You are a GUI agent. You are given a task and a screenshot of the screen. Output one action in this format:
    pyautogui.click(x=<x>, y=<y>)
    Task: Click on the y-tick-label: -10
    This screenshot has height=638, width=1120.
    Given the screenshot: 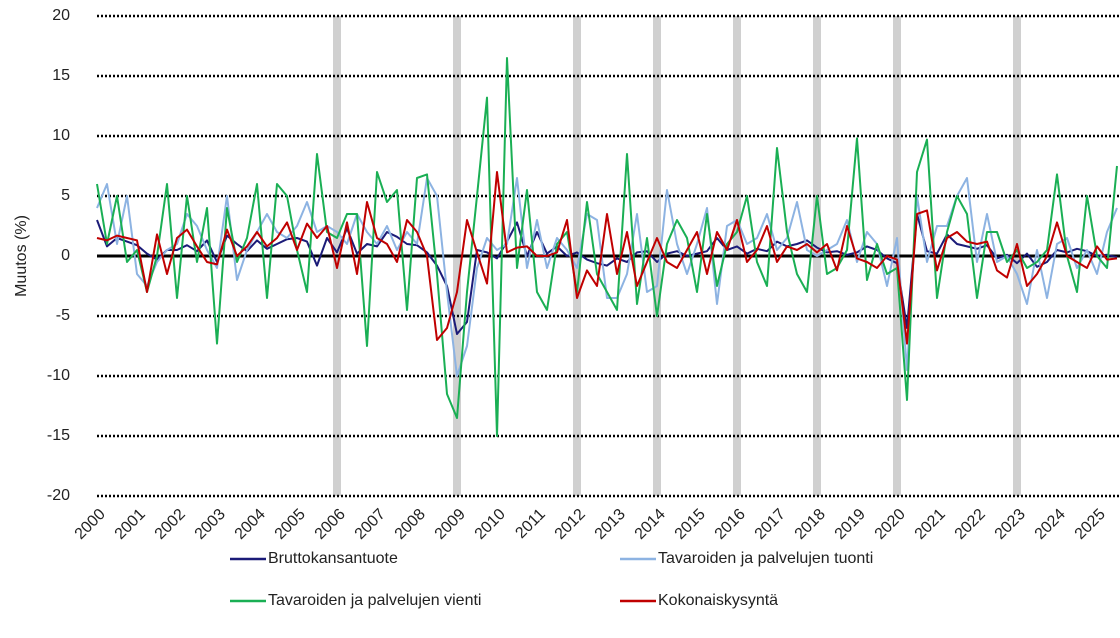 What is the action you would take?
    pyautogui.click(x=58, y=375)
    